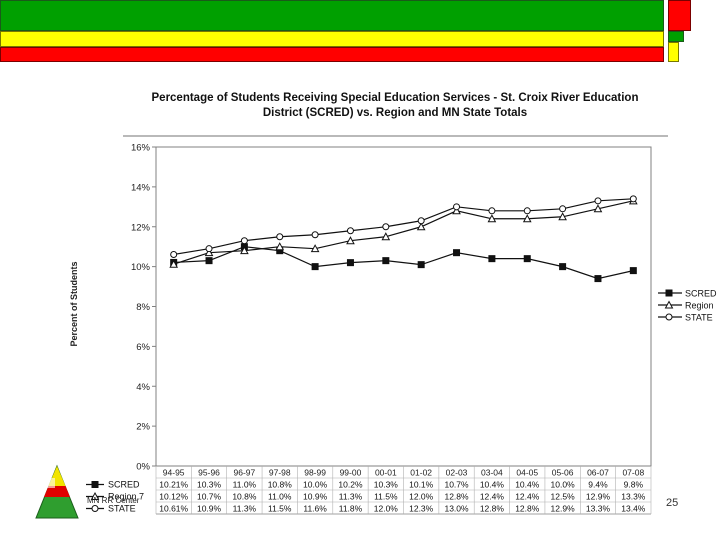 The width and height of the screenshot is (720, 540). Describe the element at coordinates (74, 303) in the screenshot. I see `y-axis-label: Percent of Students` at that location.